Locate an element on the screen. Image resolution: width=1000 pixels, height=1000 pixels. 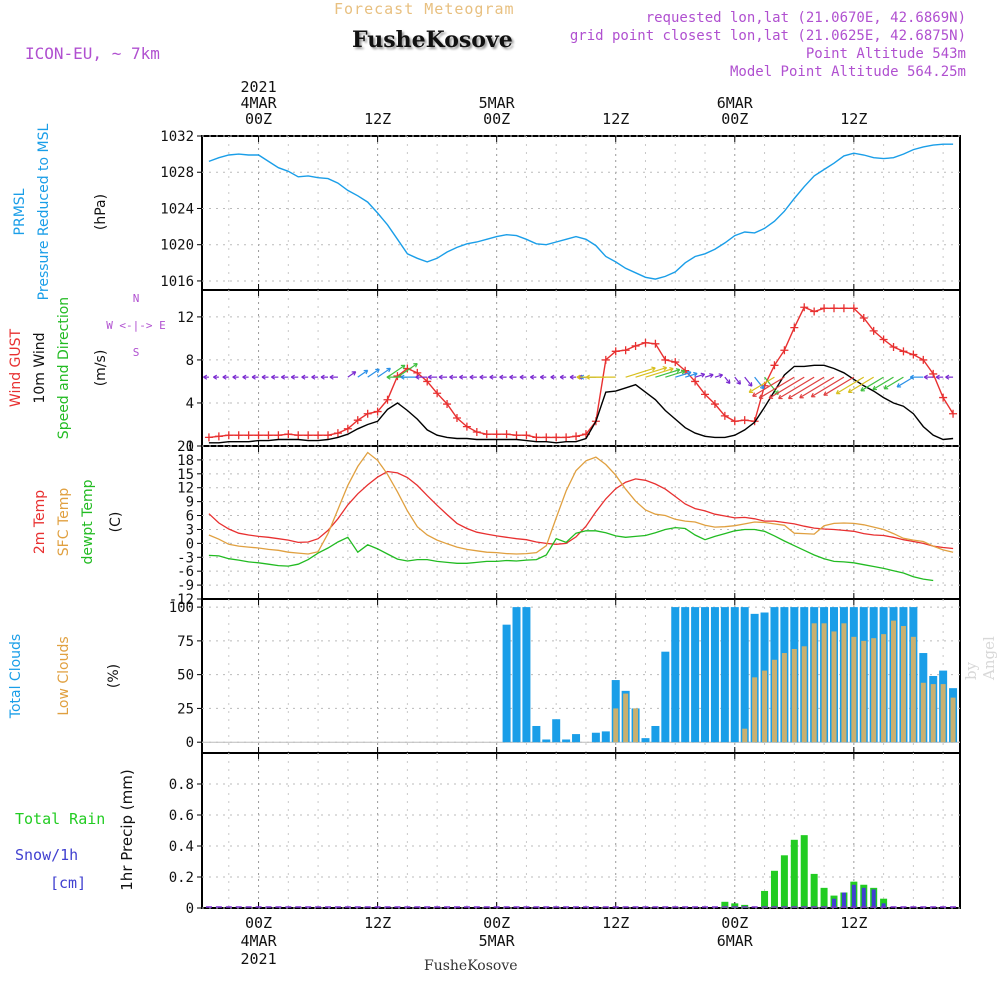
bottom-axis-label: 2021 is located at coordinates (258, 959).